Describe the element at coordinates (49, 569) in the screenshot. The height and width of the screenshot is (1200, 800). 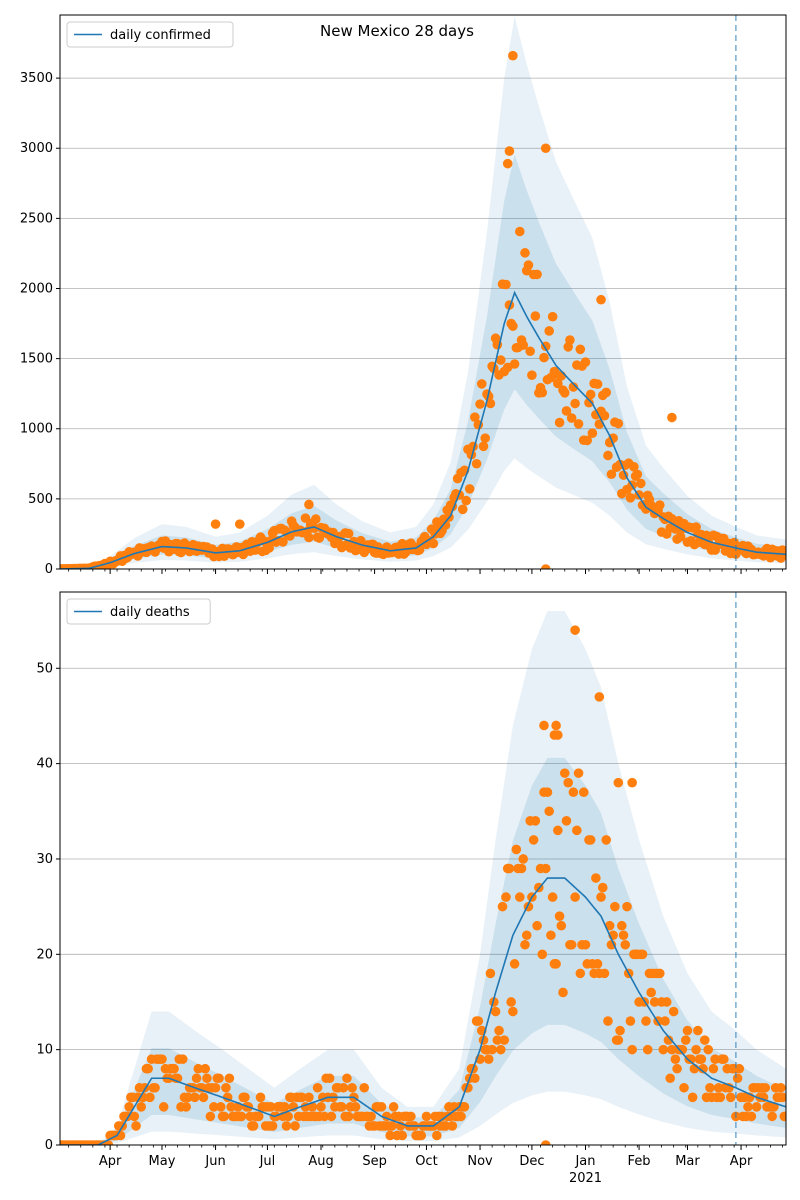
I see `y-tick-label: 0` at that location.